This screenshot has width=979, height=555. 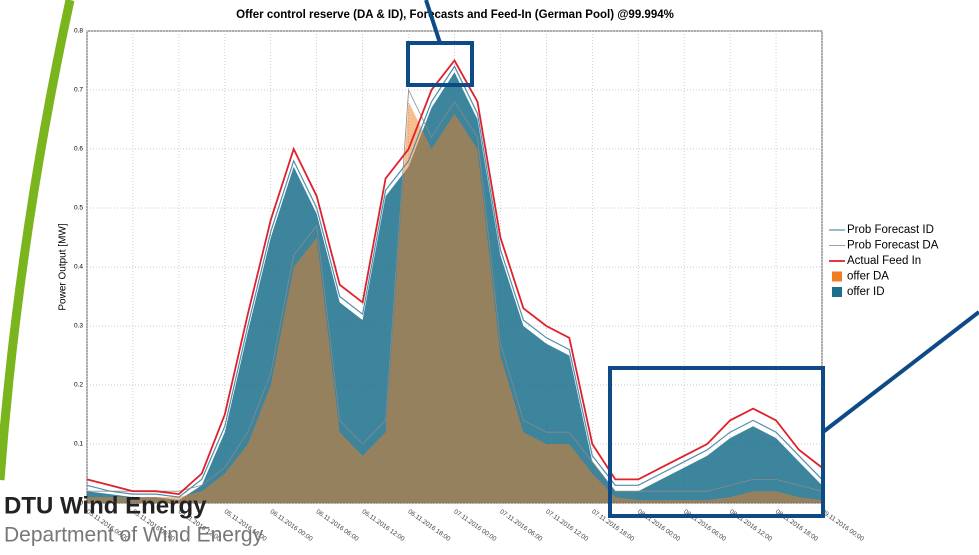 I want to click on x-tick-label: 07.11.2016 18:00, so click(x=612, y=525).